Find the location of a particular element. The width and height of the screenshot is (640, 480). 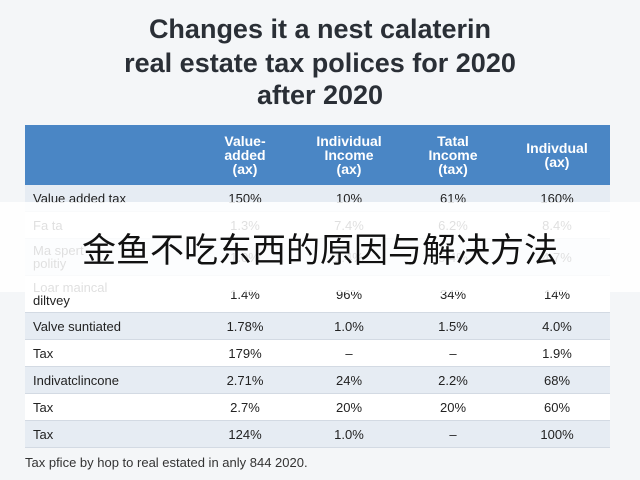

header-cell: Indivdual (ax) is located at coordinates (557, 155).